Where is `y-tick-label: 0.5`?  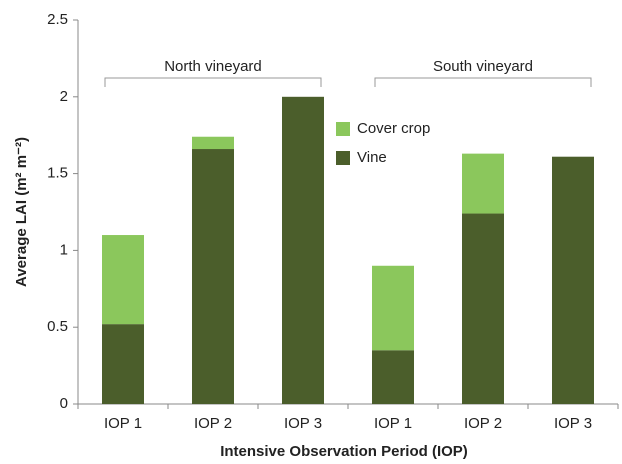
y-tick-label: 0.5 is located at coordinates (57, 326).